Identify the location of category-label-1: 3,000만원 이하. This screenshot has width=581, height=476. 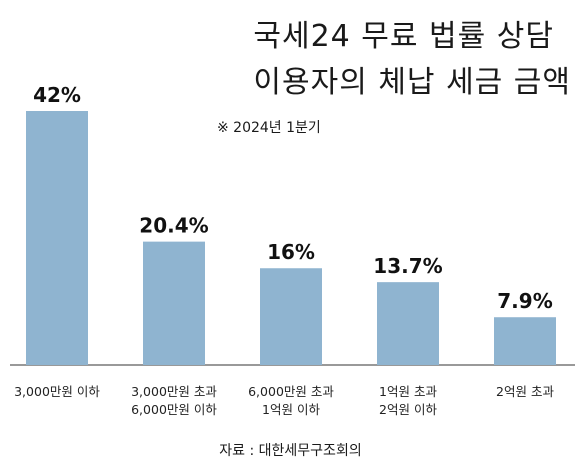
(57, 391).